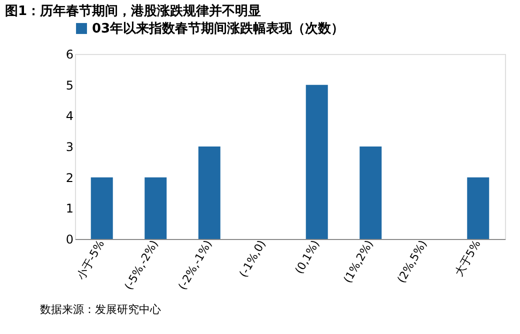 The height and width of the screenshot is (334, 520). Describe the element at coordinates (70, 209) in the screenshot. I see `y-tick-label: 1` at that location.